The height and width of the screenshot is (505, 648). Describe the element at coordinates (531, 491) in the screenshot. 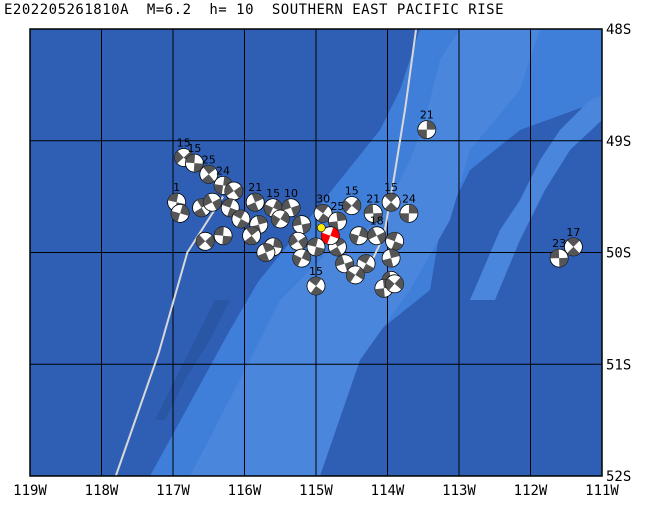

I see `longitude-tick-label: 112W` at that location.